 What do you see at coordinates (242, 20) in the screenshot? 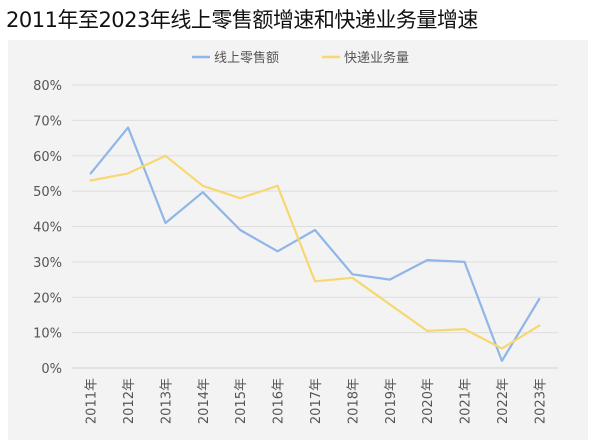
I see `chart-title: 2011年至2023年线上零售额增速和快递业务量增速` at bounding box center [242, 20].